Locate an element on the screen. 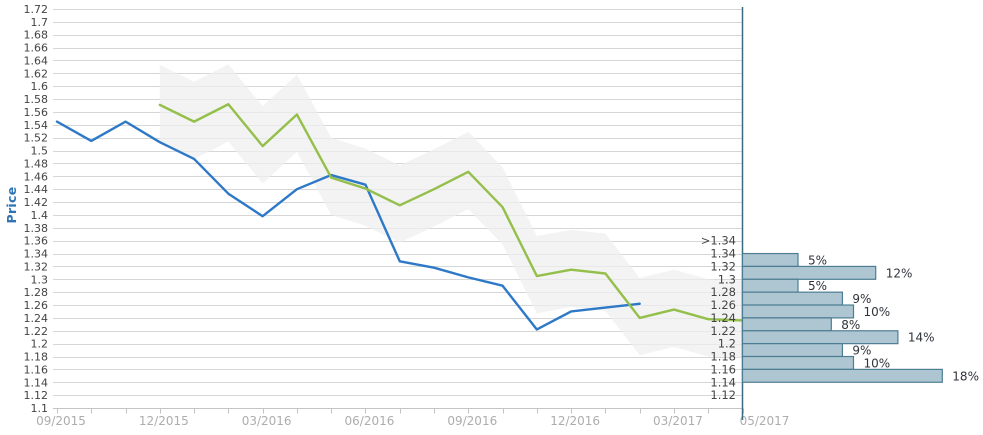 The width and height of the screenshot is (983, 435). y-axis-labels-text: 1.42 is located at coordinates (36, 202).